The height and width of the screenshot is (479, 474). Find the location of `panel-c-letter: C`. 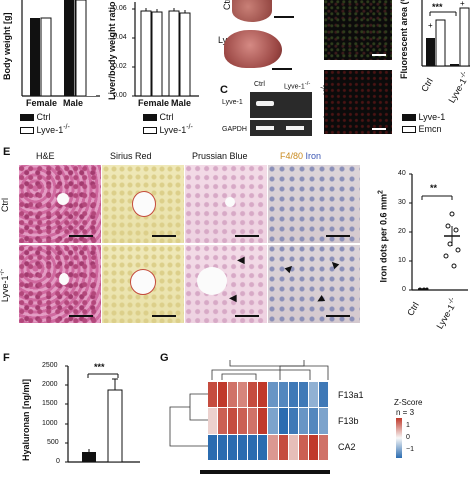

panel-c-letter: C is located at coordinates (224, 90).